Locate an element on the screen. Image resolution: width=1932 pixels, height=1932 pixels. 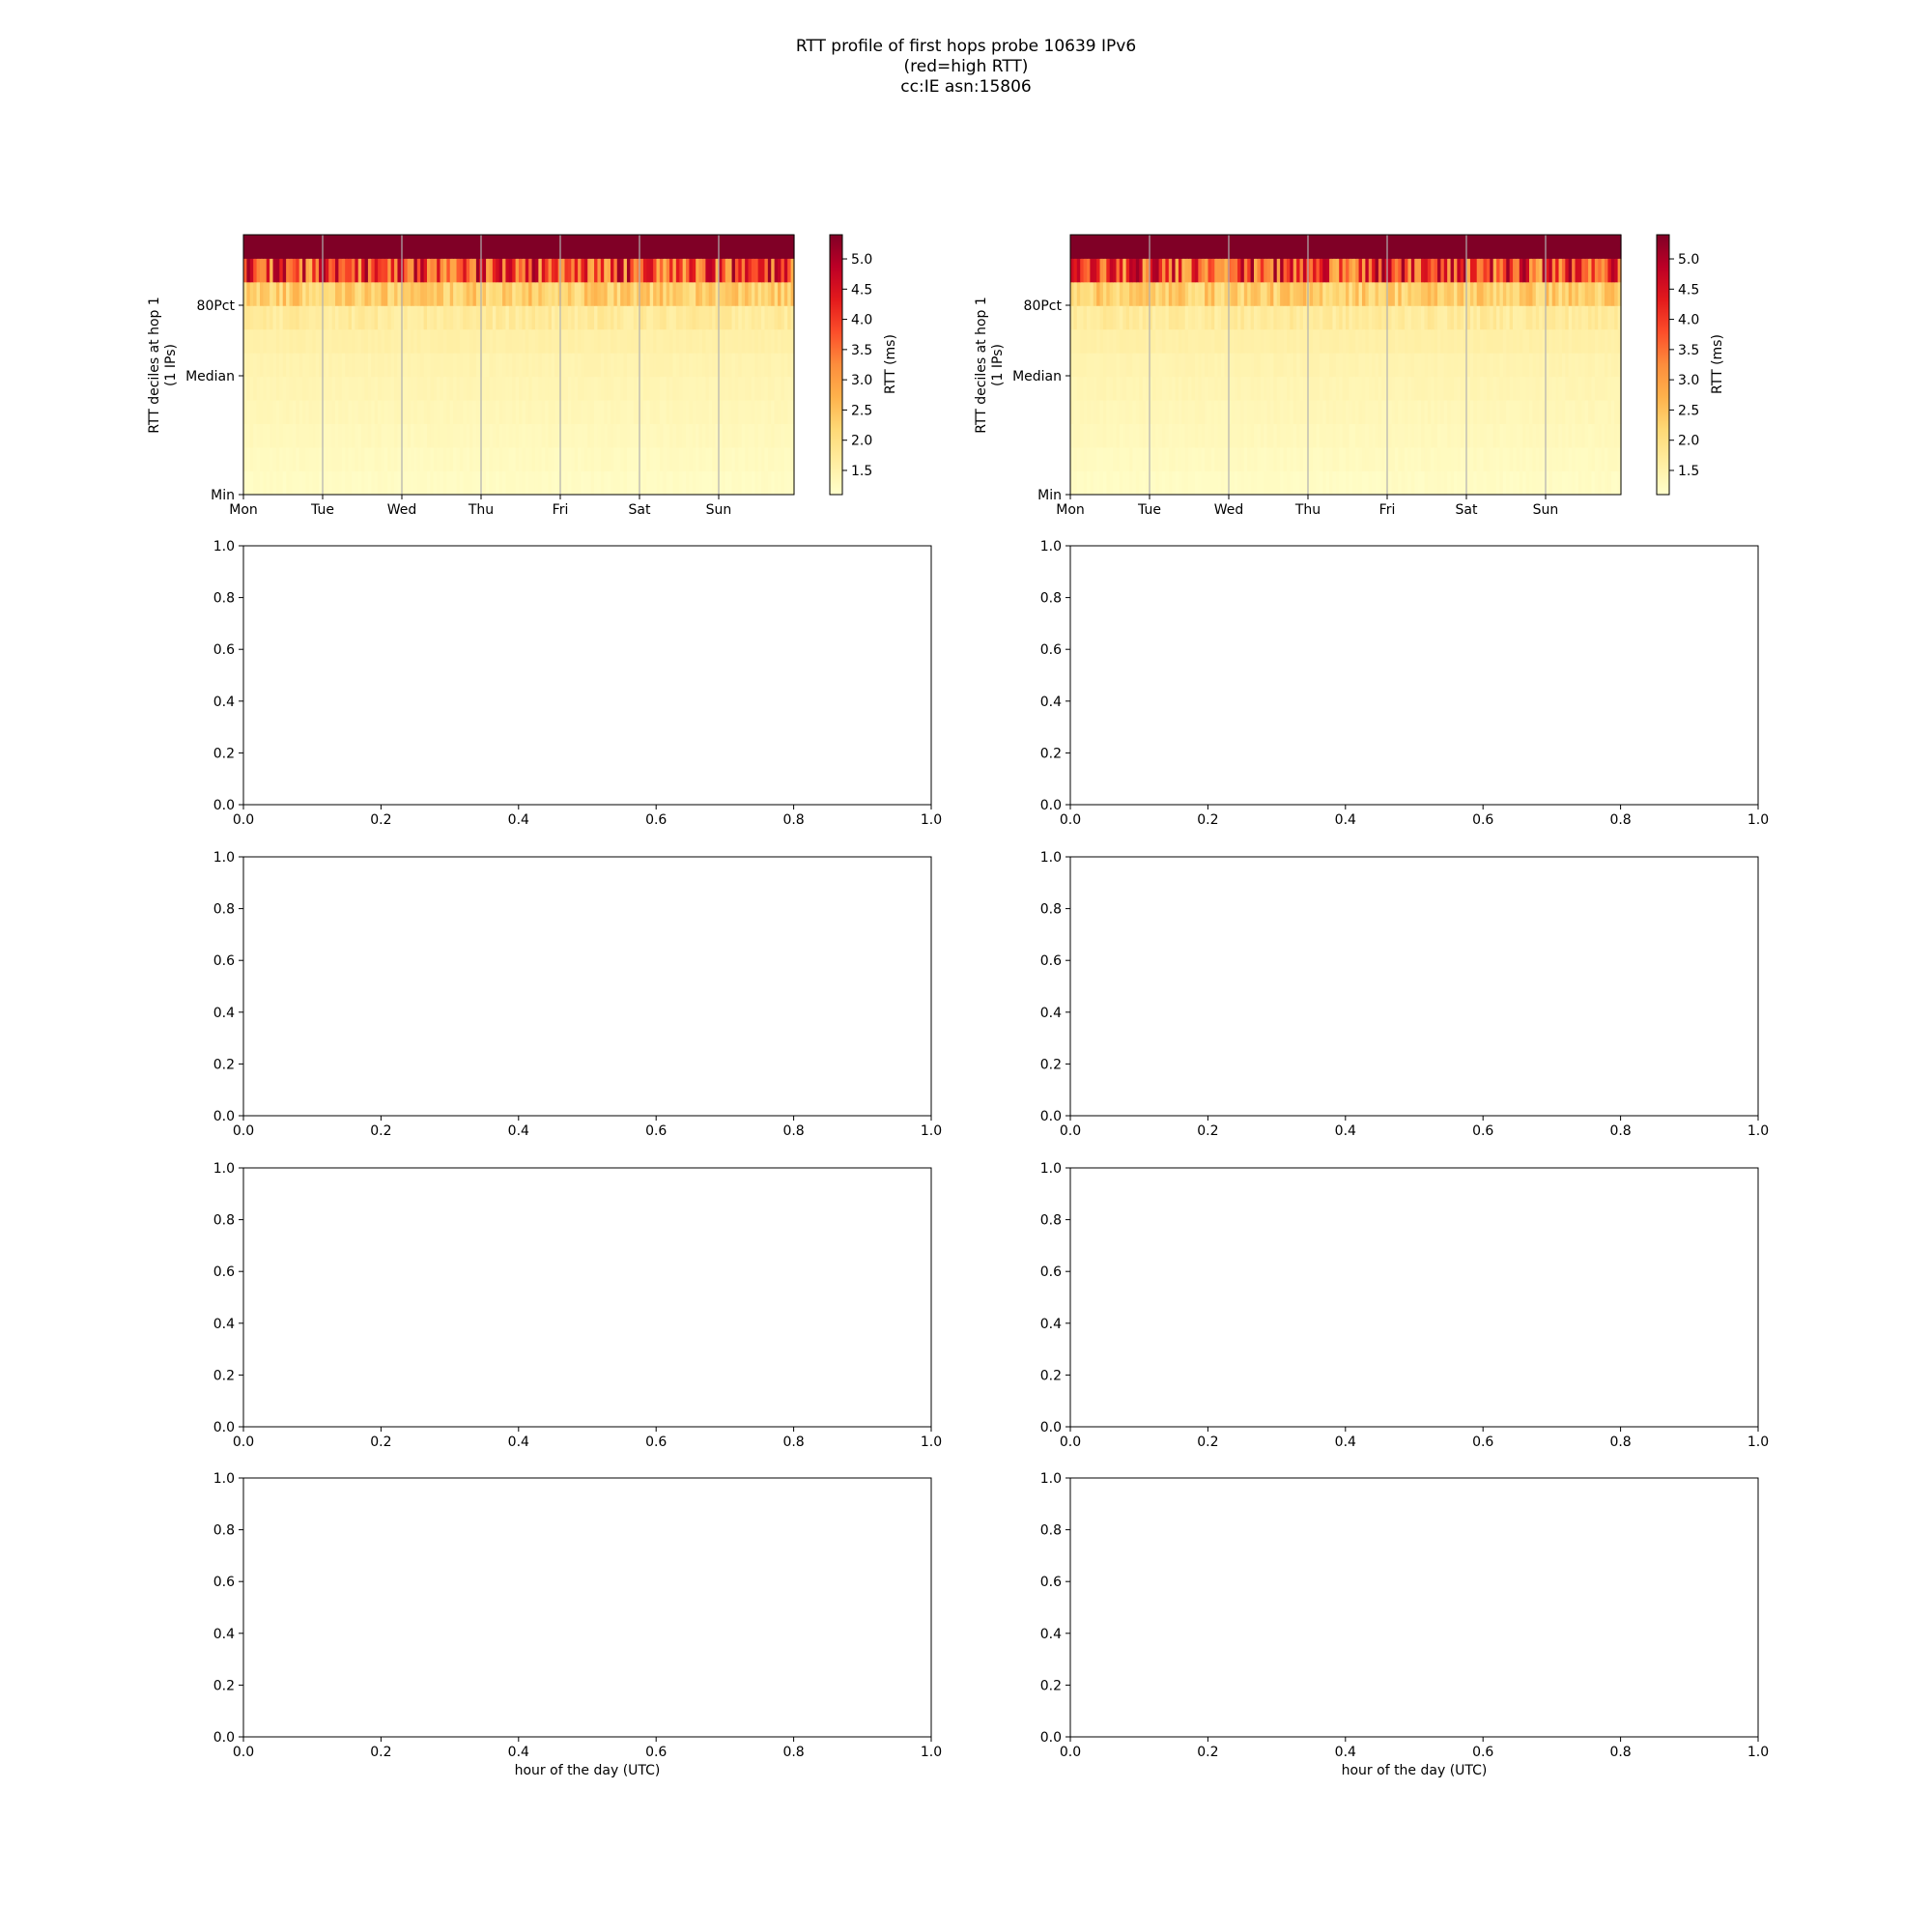
y-tick-label: 0.6 is located at coordinates (224, 1272).